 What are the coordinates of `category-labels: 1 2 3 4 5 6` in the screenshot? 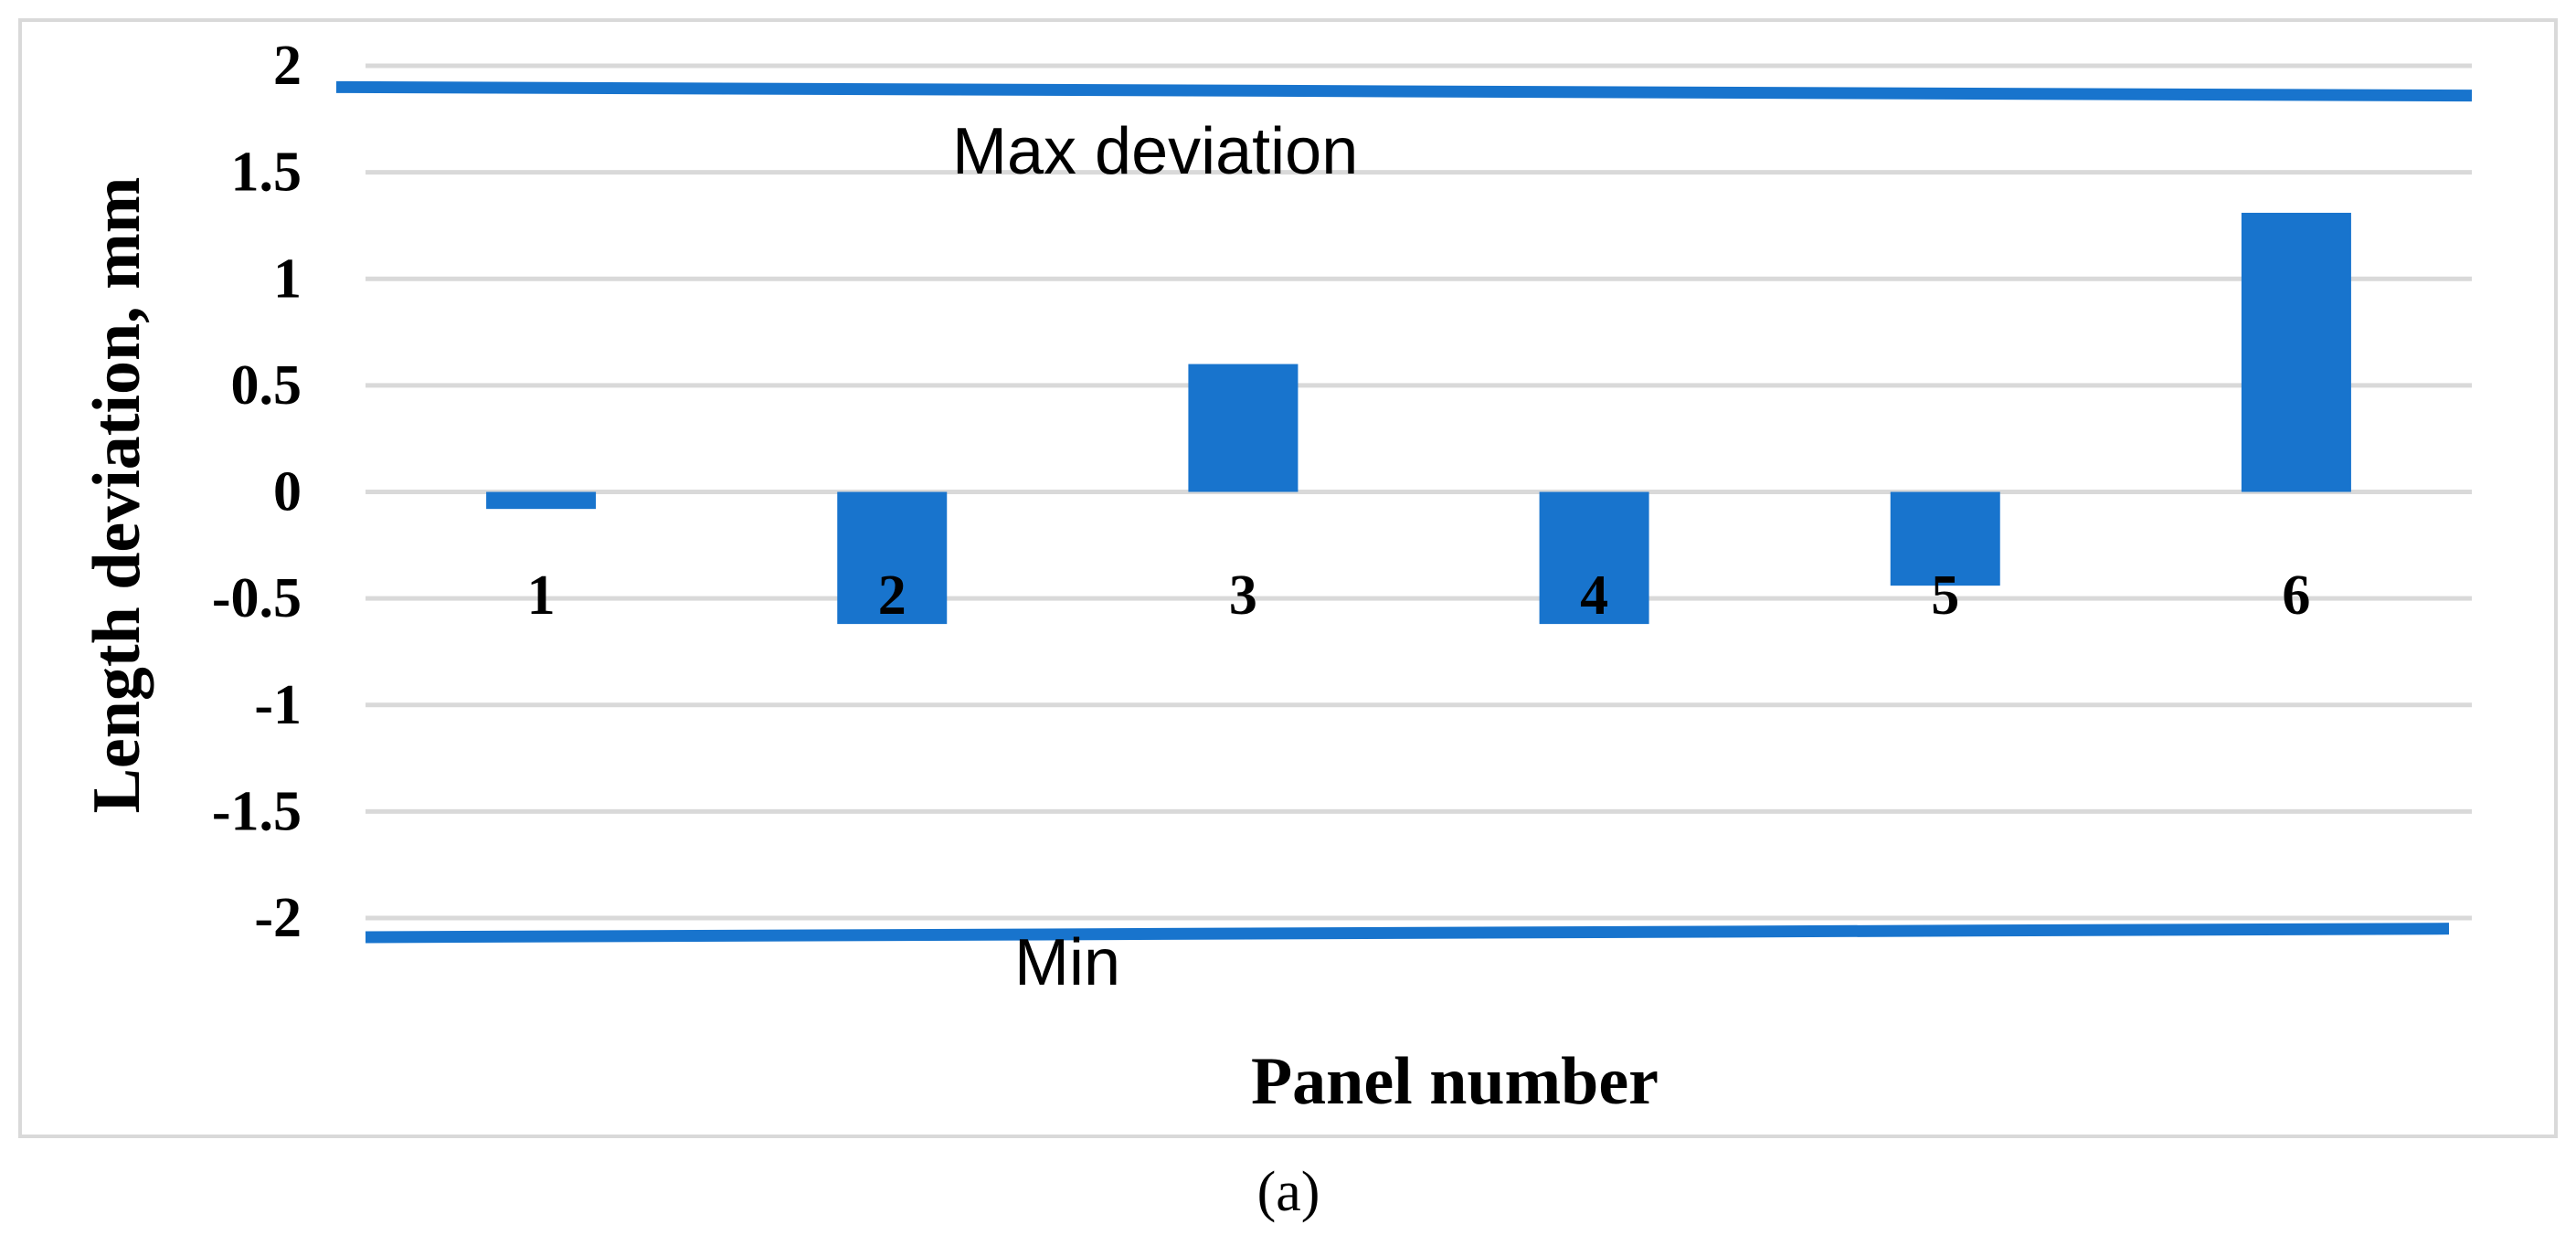 It's located at (1419, 596).